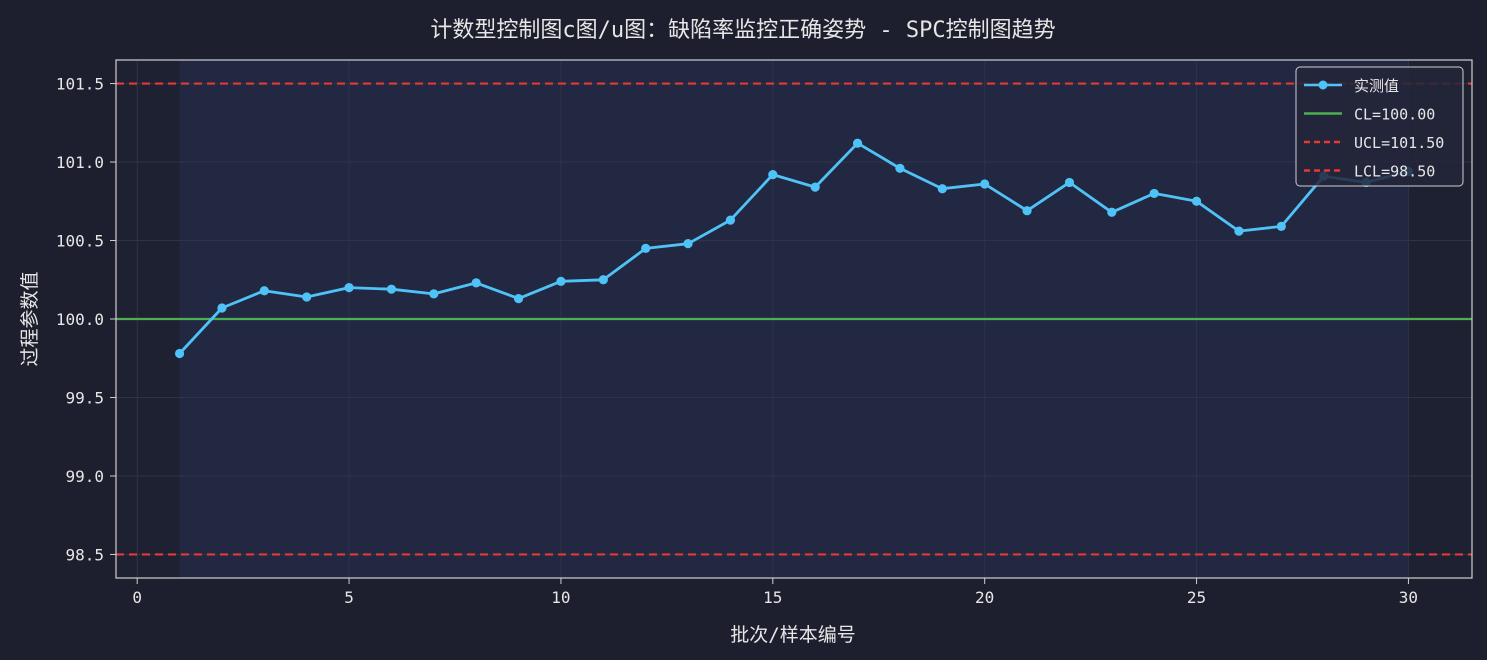 The image size is (1487, 660). Describe the element at coordinates (1323, 85) in the screenshot. I see `legend-marker-sample` at that location.